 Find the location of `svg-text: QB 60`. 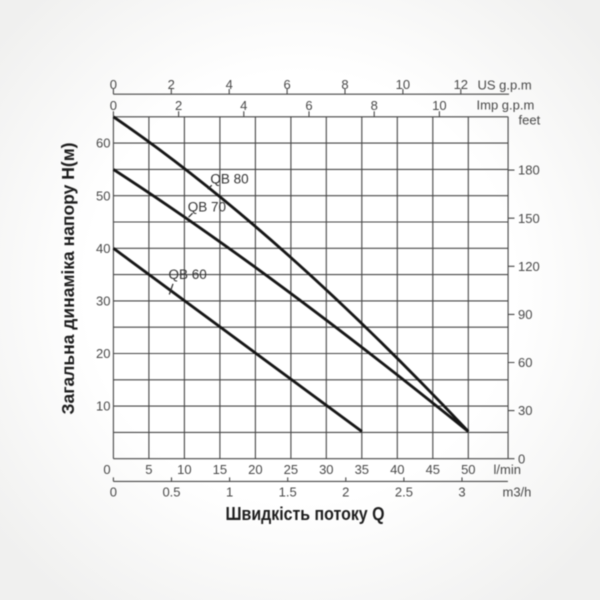

svg-text: QB 60 is located at coordinates (188, 274).